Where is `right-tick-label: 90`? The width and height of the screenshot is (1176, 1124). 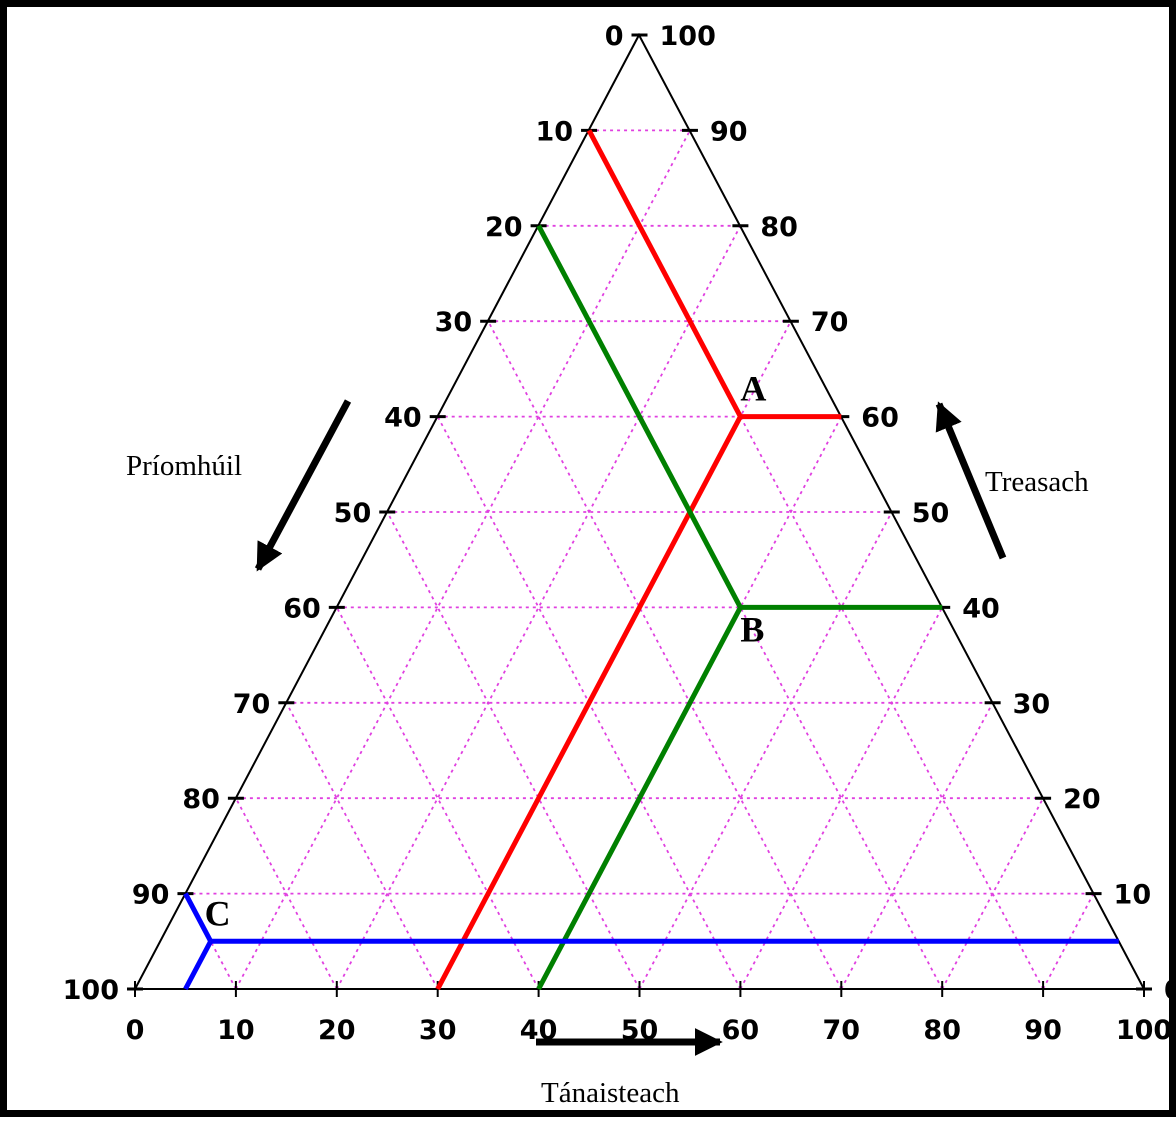 right-tick-label: 90 is located at coordinates (729, 131).